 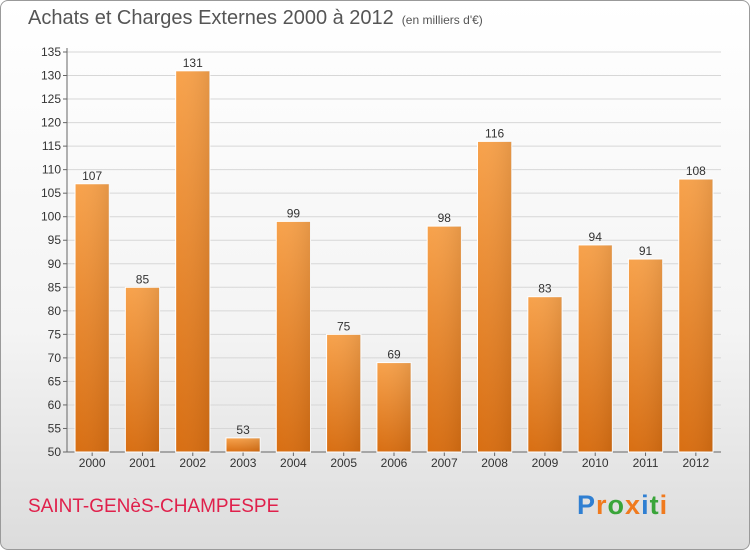 I want to click on bar-shade-2011, so click(x=645, y=355).